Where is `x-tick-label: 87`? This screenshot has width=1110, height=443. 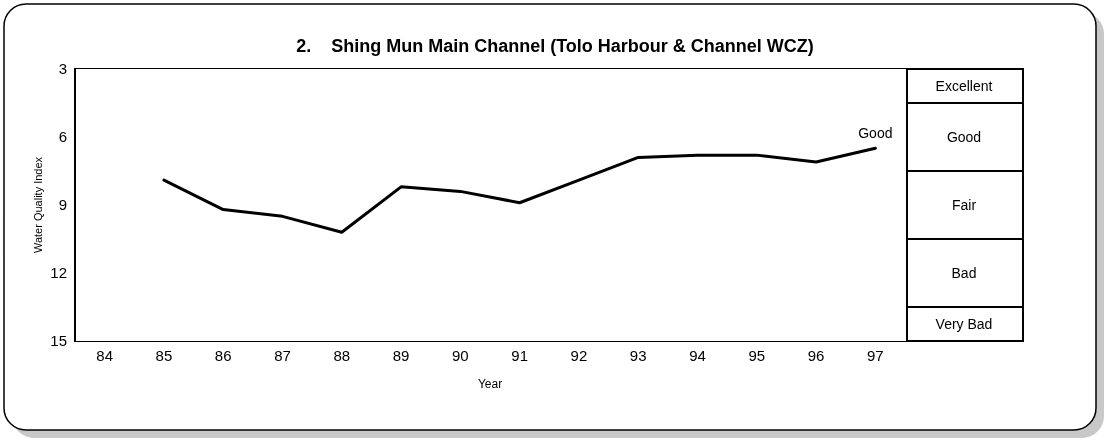 x-tick-label: 87 is located at coordinates (282, 355).